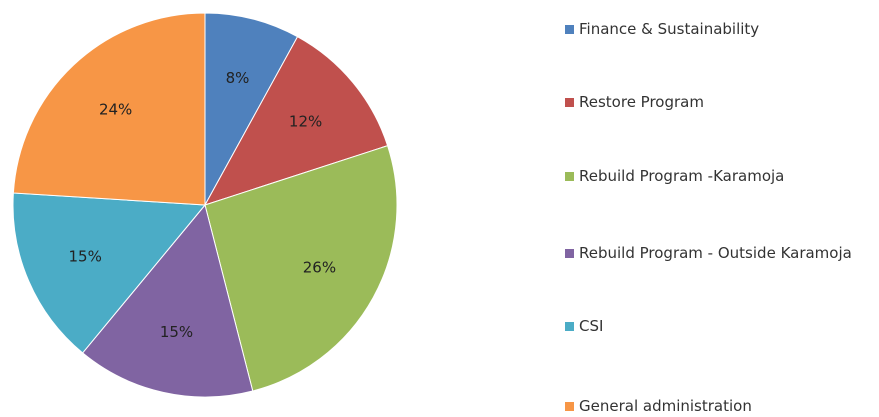 The height and width of the screenshot is (417, 879). Describe the element at coordinates (238, 78) in the screenshot. I see `slice-label: 8%` at that location.